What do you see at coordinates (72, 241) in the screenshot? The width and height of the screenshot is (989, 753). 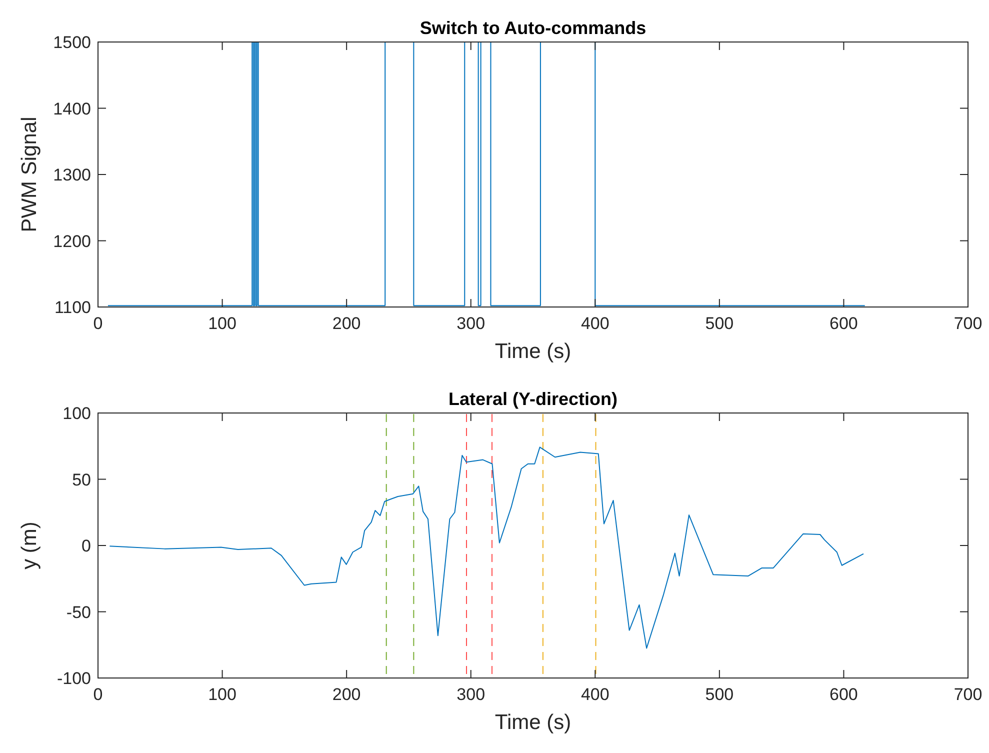 I see `y-tick-label: 1200` at bounding box center [72, 241].